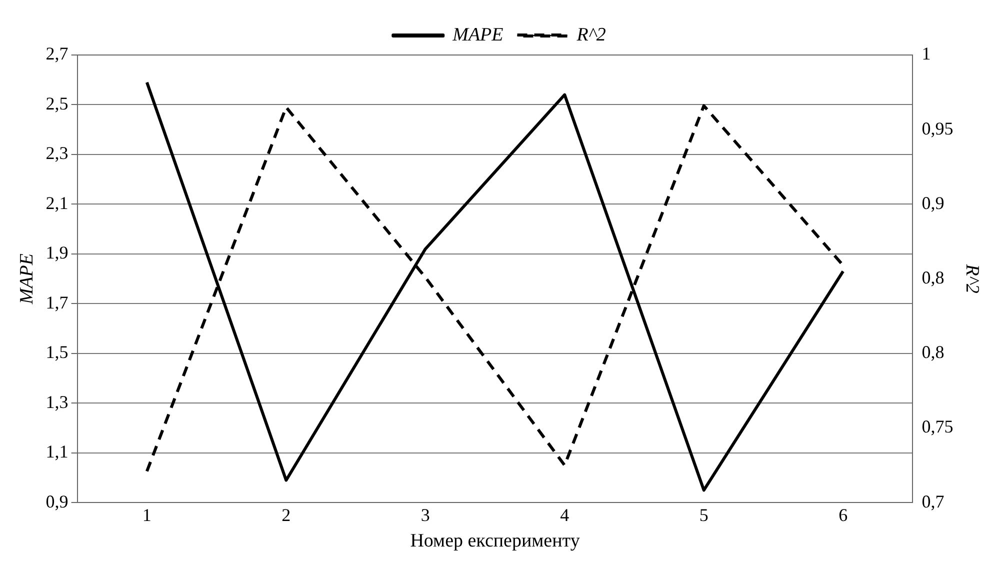 Image resolution: width=999 pixels, height=563 pixels. What do you see at coordinates (495, 541) in the screenshot?
I see `x-axis-title: Номер експерименту` at bounding box center [495, 541].